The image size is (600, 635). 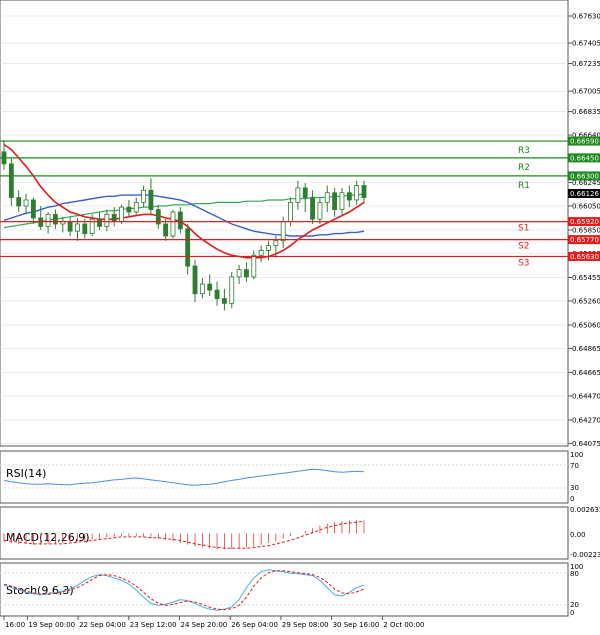 What do you see at coordinates (102, 625) in the screenshot?
I see `time-tick-label: 22 Sep 04:00` at bounding box center [102, 625].